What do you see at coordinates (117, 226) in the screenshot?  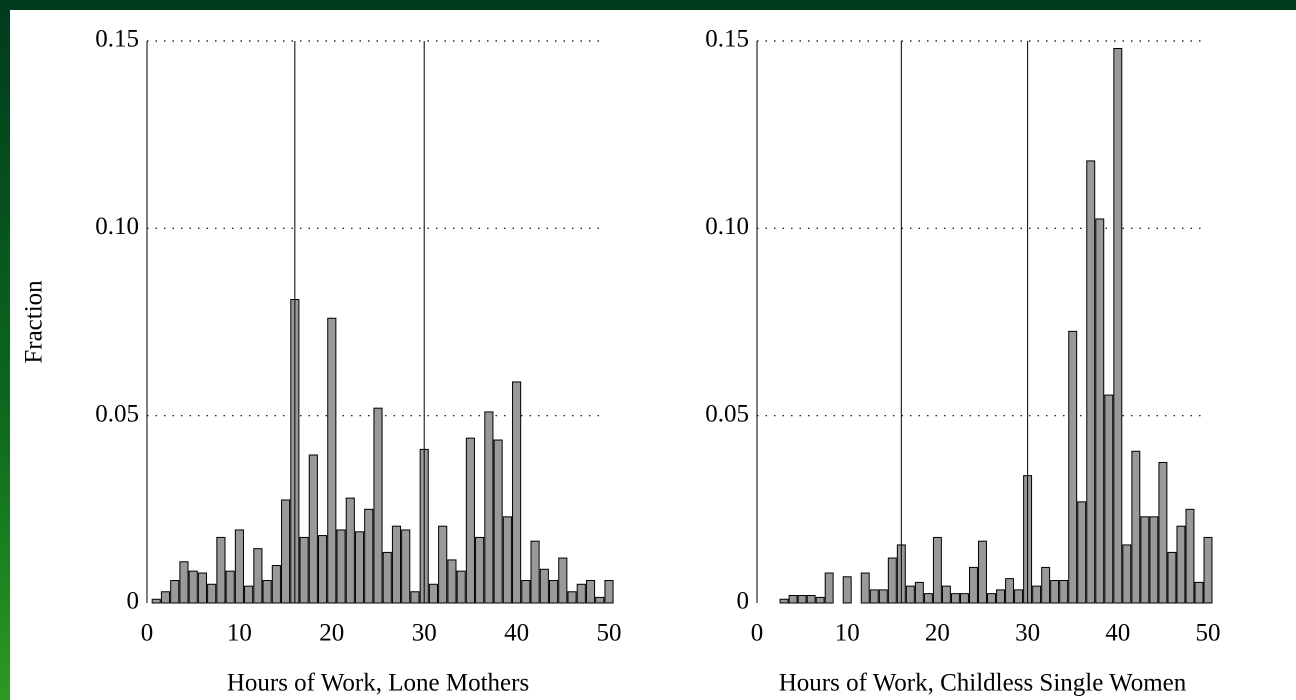 I see `y-tick-label: 0.10` at bounding box center [117, 226].